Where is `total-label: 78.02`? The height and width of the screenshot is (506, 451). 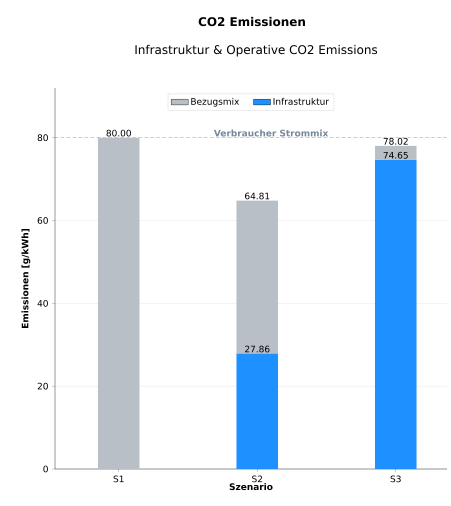 total-label: 78.02 is located at coordinates (396, 141).